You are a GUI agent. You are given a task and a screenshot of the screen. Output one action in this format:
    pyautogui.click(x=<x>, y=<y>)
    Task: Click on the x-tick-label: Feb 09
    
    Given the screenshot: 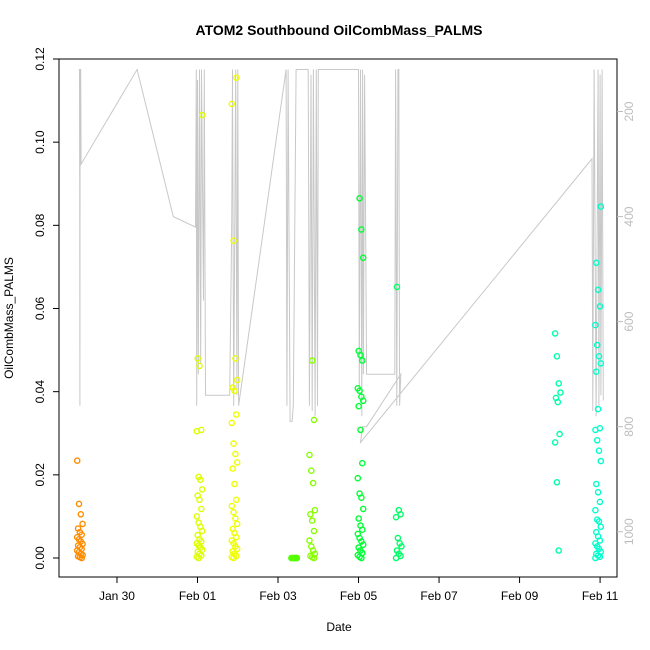 What is the action you would take?
    pyautogui.click(x=520, y=596)
    